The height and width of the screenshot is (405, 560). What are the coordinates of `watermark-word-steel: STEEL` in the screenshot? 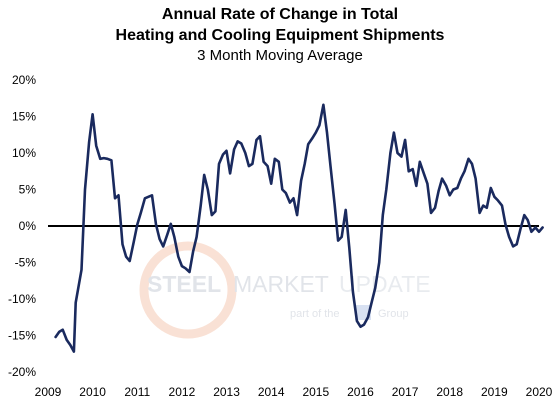 It's located at (184, 284).